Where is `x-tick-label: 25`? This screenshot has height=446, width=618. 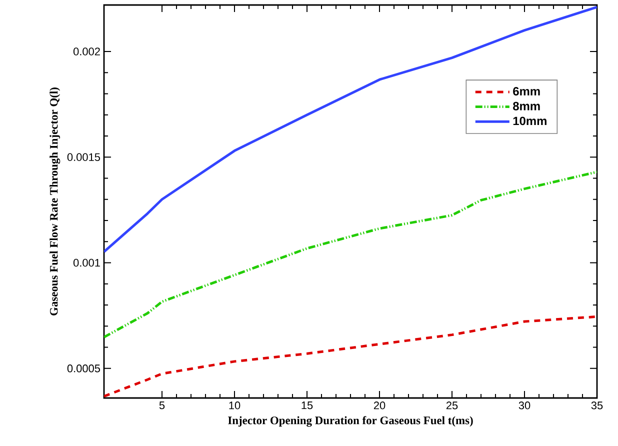 x-tick-label: 25 is located at coordinates (452, 406).